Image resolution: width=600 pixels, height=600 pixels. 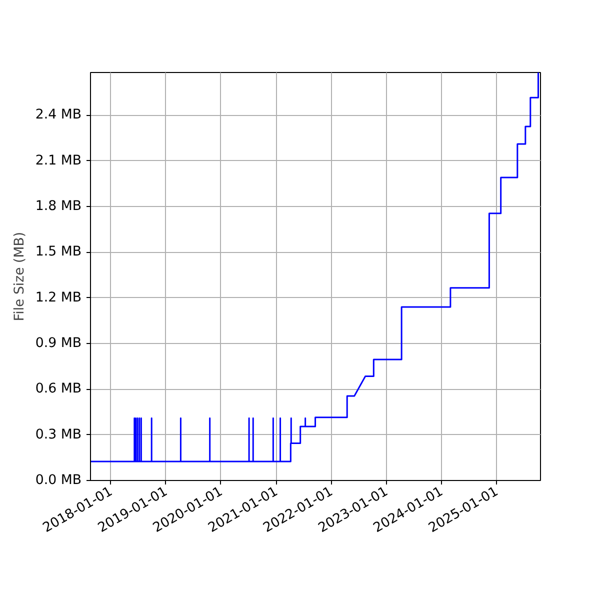 I want to click on y-tick-label: 1.8 MB, so click(x=58, y=206).